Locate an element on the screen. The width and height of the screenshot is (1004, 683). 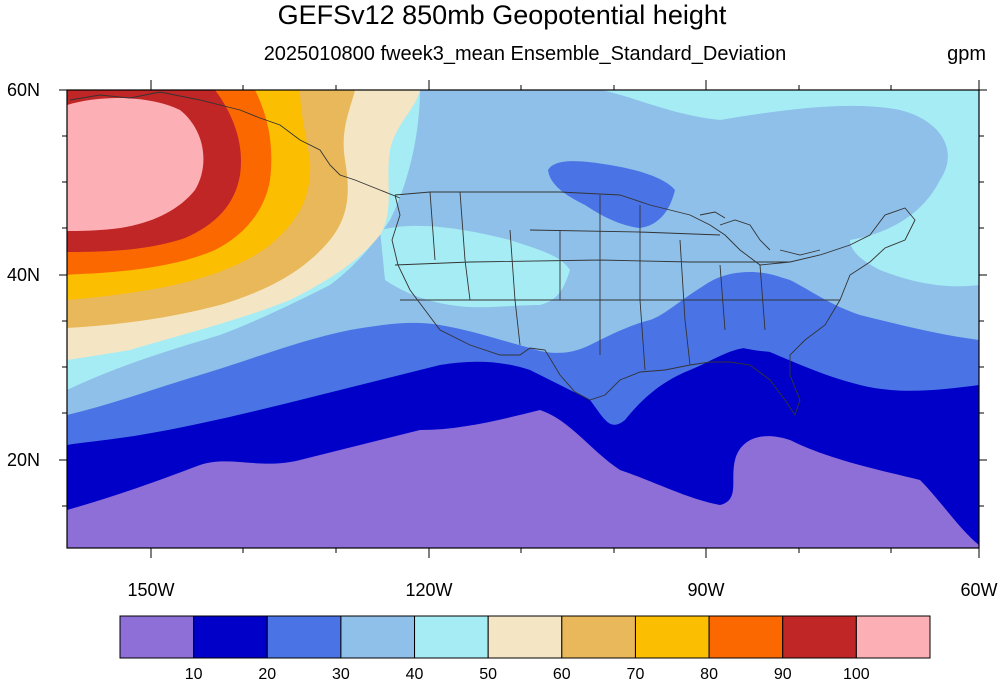
colorbar-label: 20 is located at coordinates (267, 674).